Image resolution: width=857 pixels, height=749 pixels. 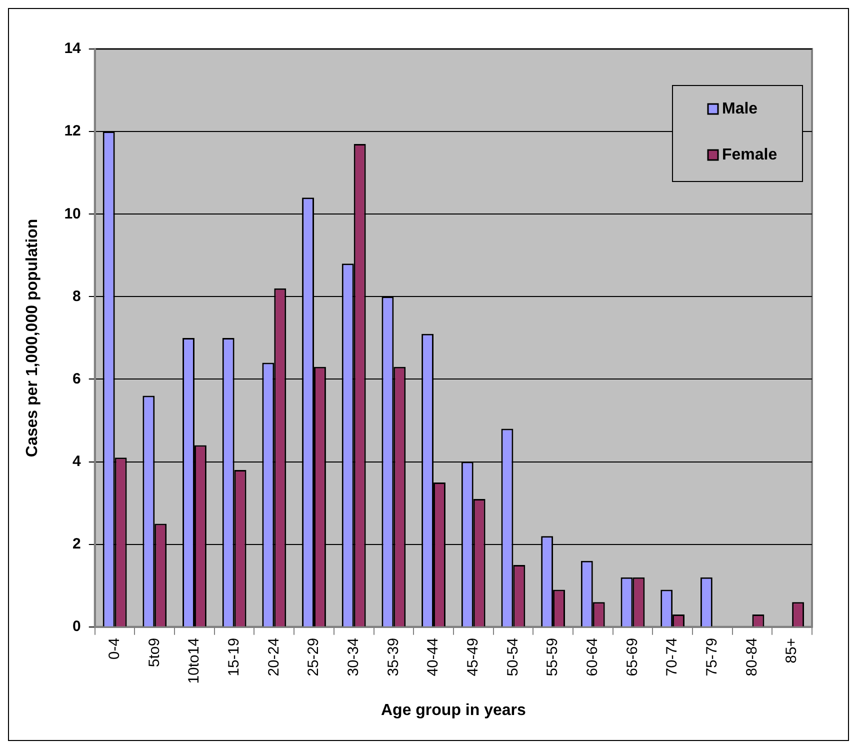 I want to click on x-tick-label: 85+, so click(x=791, y=651).